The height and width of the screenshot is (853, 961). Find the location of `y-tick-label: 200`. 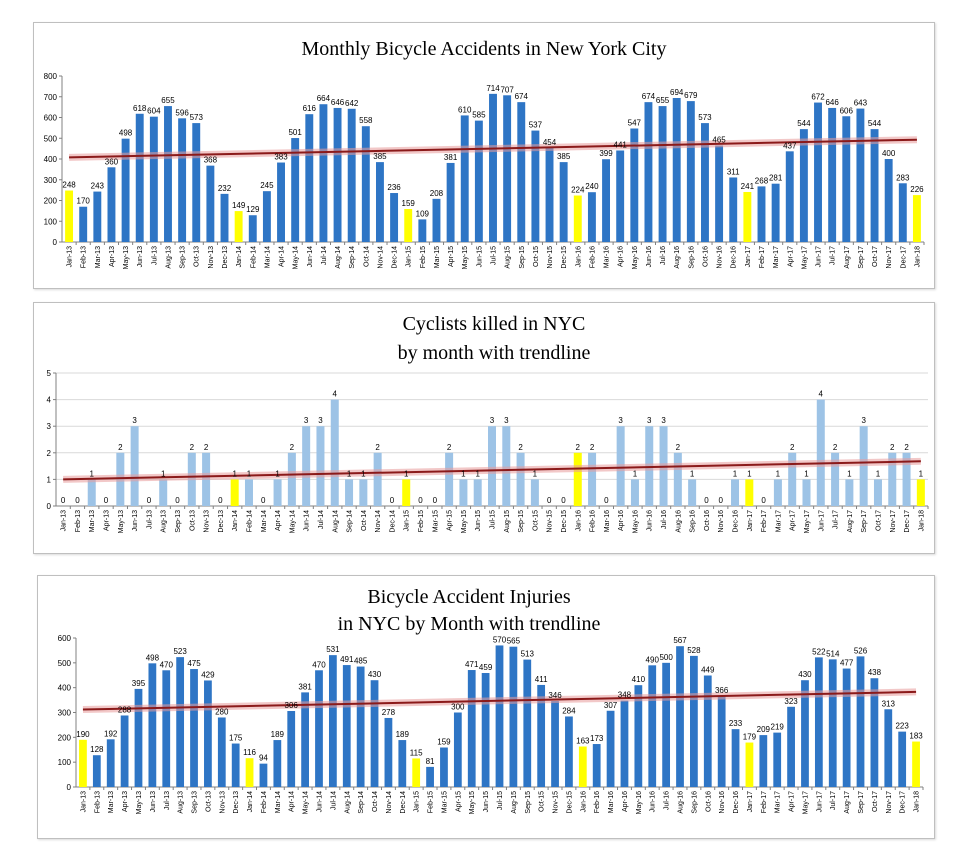

y-tick-label: 200 is located at coordinates (51, 201).